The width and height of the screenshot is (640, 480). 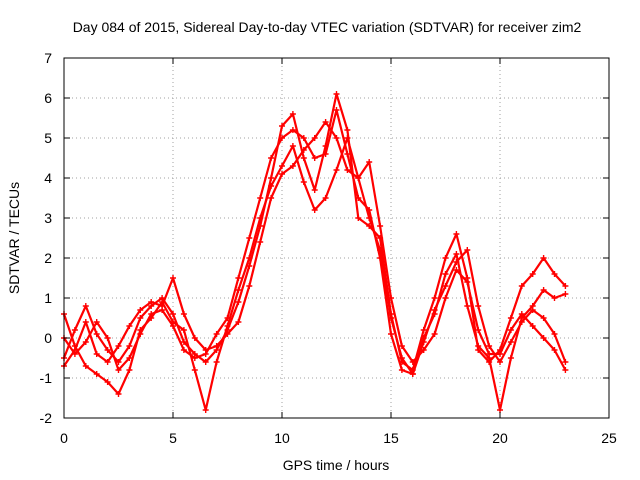 I want to click on y-tick-label: -1, so click(x=46, y=378).